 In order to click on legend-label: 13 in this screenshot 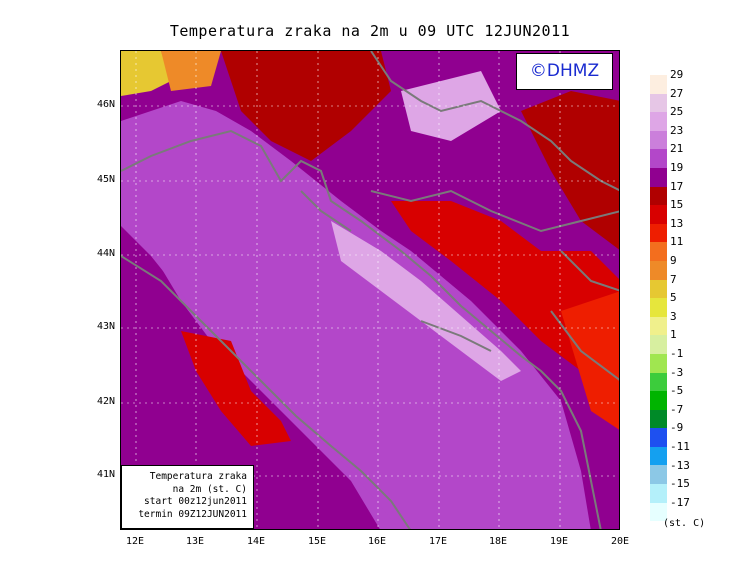, I will do `click(677, 223)`.